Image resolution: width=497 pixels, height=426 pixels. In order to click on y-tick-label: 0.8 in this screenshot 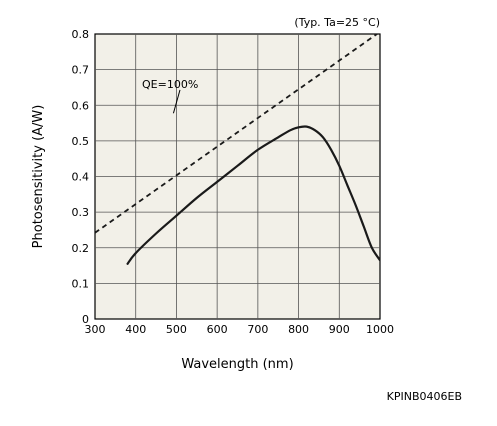, I will do `click(81, 34)`.